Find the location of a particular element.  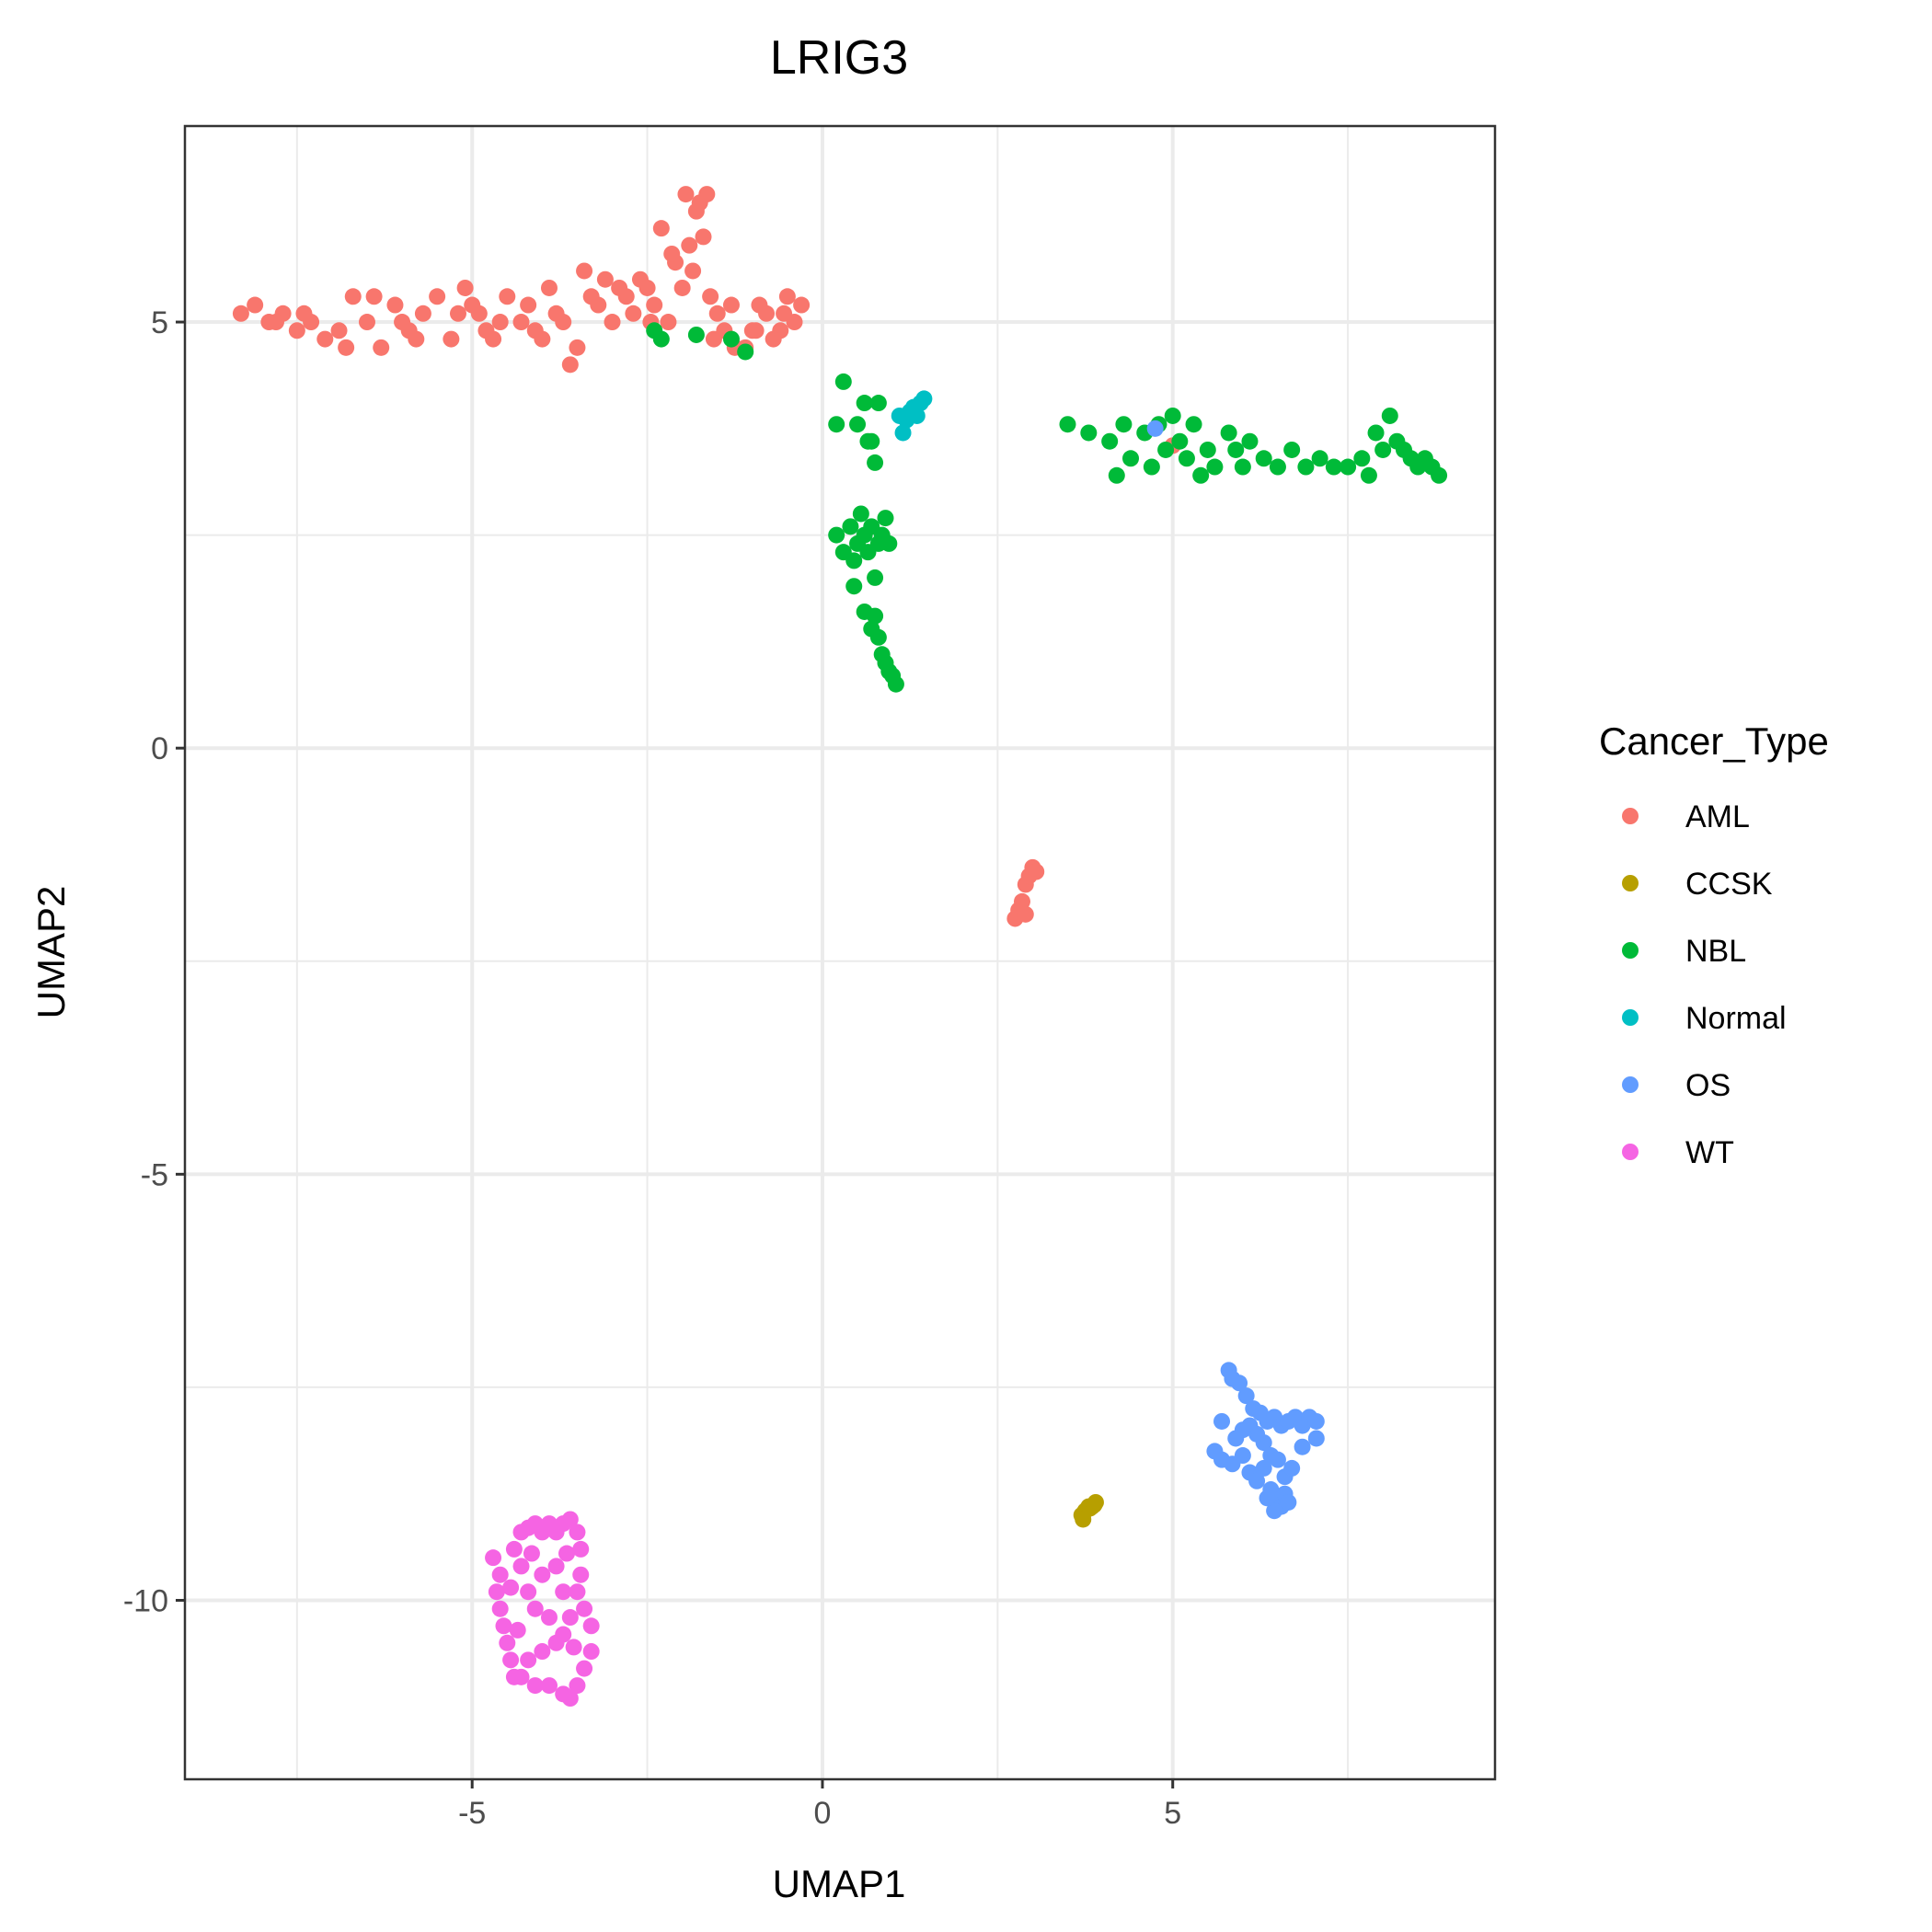

legend: Cancer_Type AML CCSK NBL Normal OS WT is located at coordinates (1714, 945).